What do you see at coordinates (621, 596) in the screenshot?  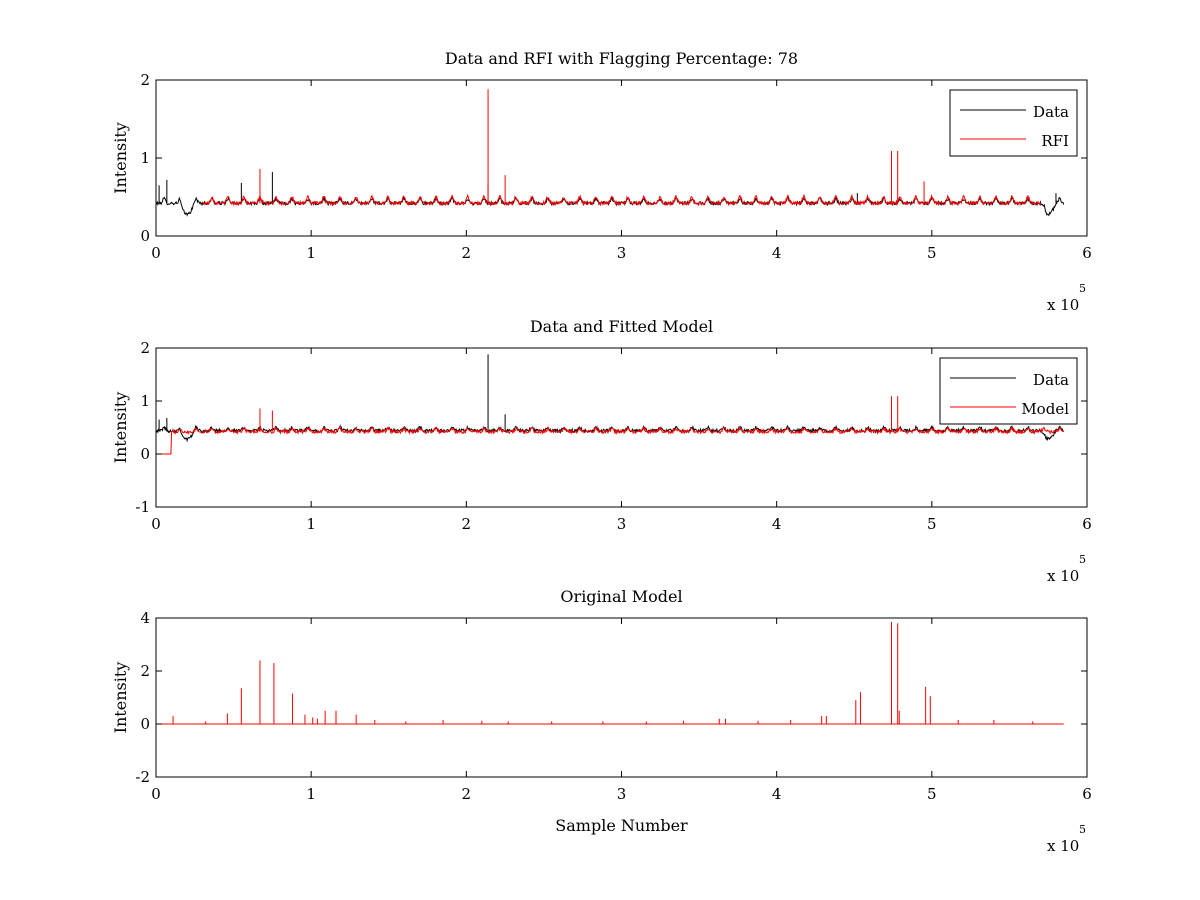 I see `chart-title: Original Model` at bounding box center [621, 596].